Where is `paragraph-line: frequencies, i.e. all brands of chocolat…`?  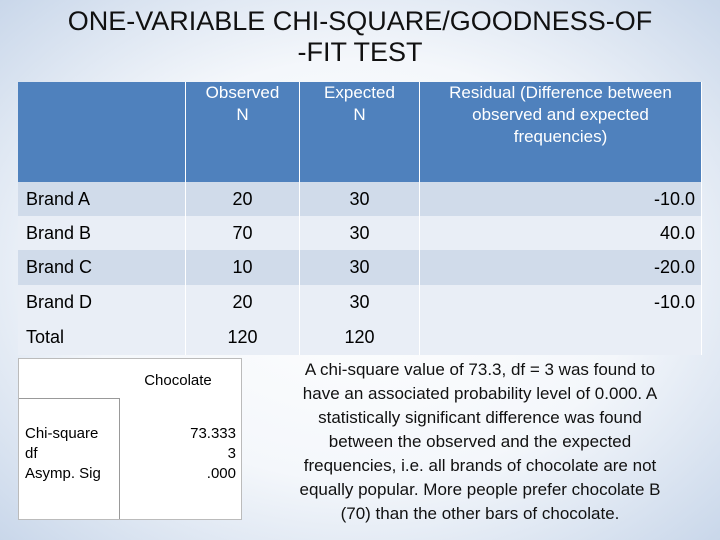 paragraph-line: frequencies, i.e. all brands of chocolat… is located at coordinates (480, 465).